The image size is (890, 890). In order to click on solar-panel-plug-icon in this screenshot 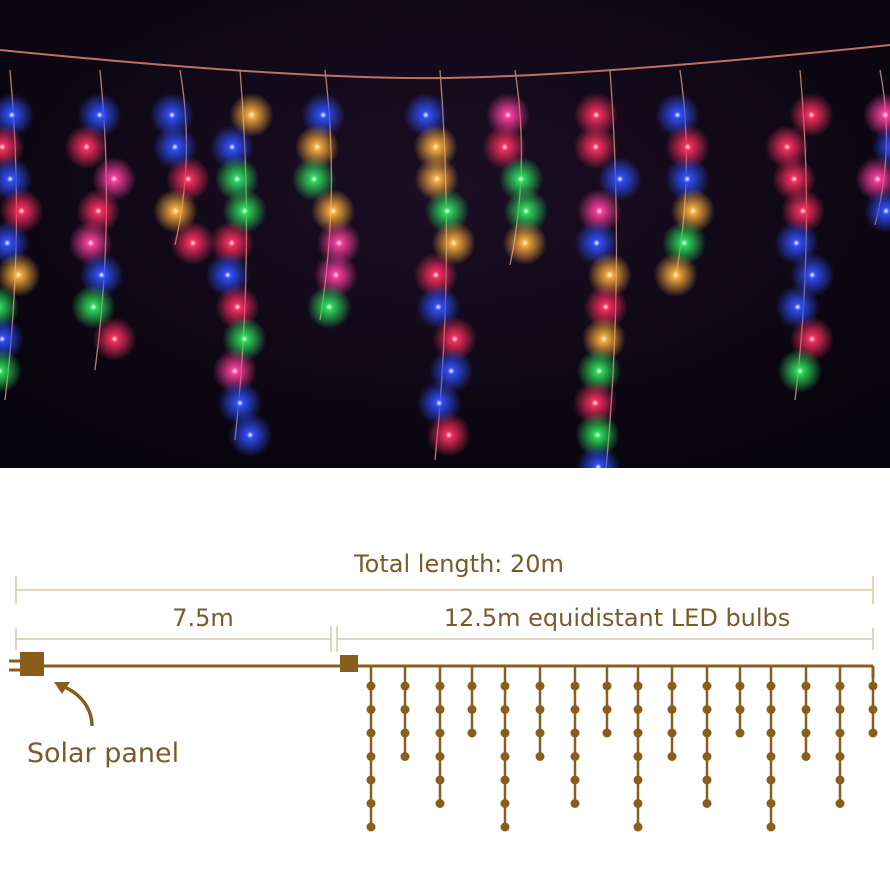, I will do `click(32, 664)`.